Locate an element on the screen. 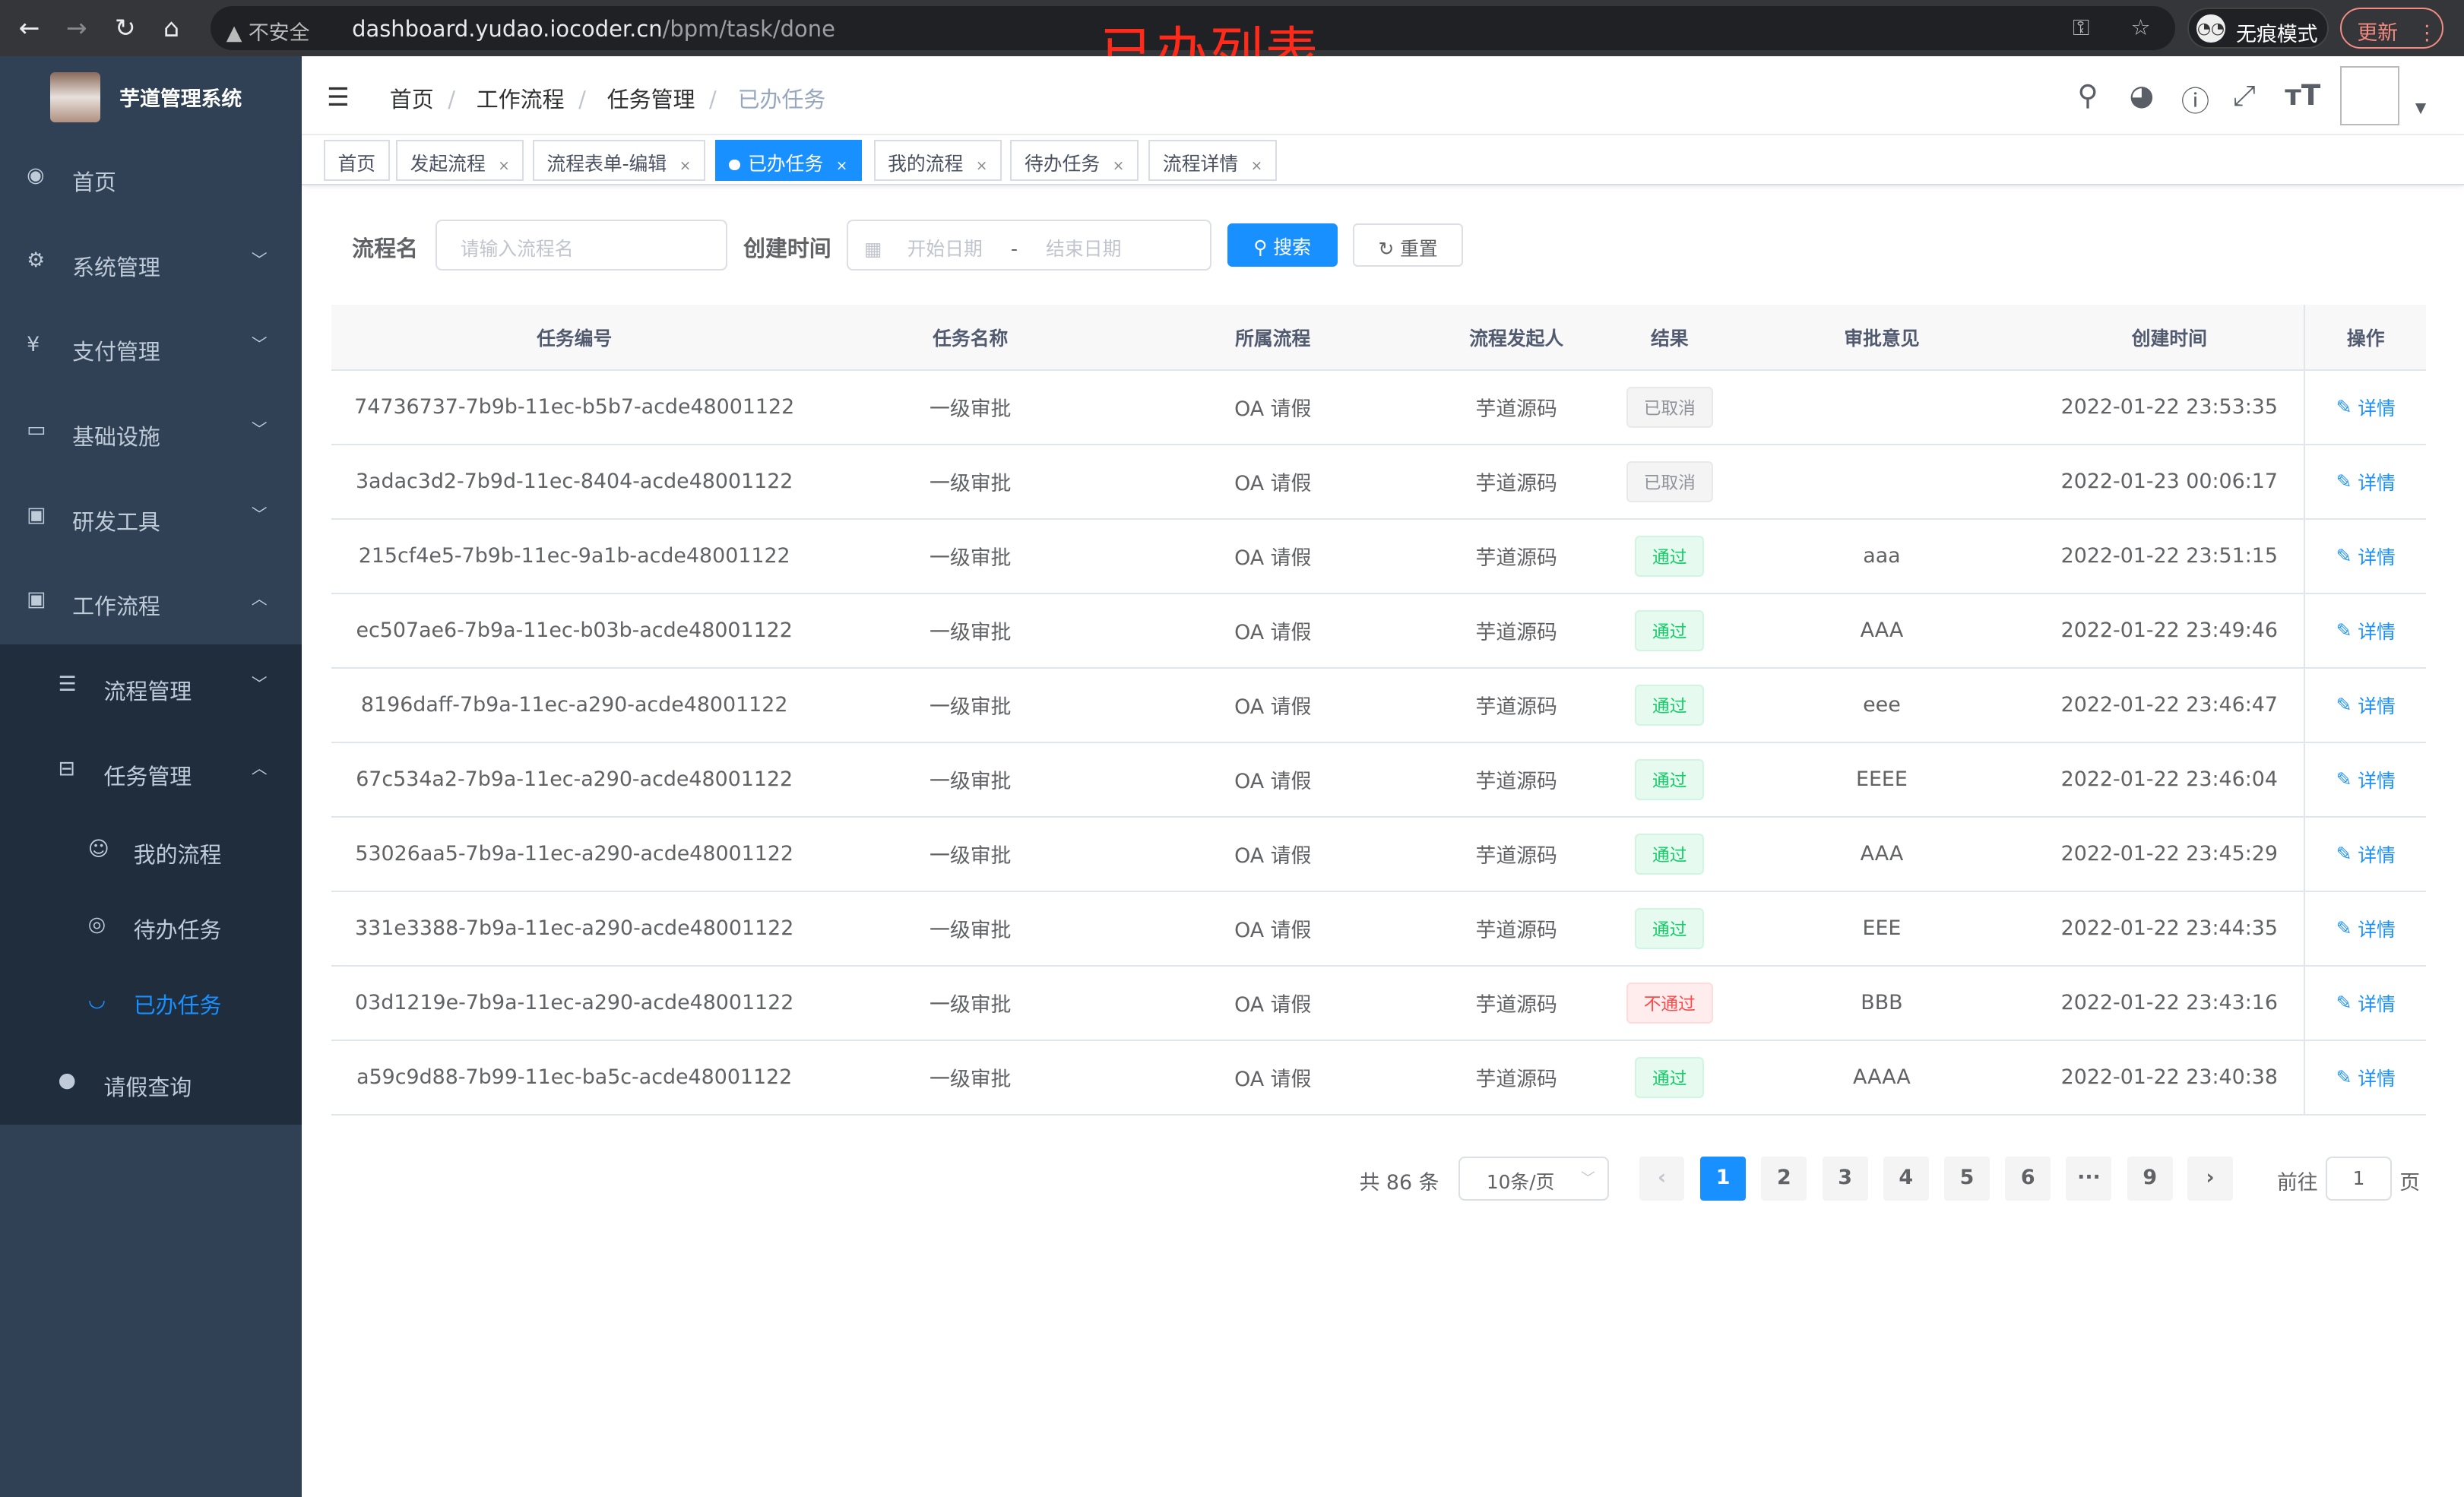 This screenshot has height=1497, width=2464. more-icon: ⋮ is located at coordinates (2426, 33).